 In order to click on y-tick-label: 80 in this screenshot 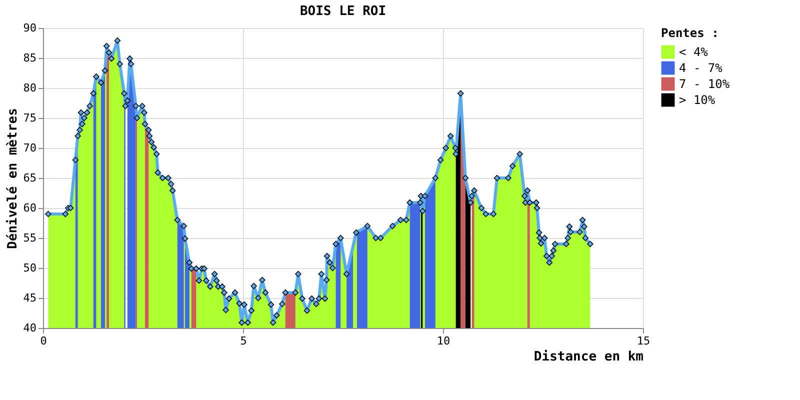, I will do `click(29, 88)`.